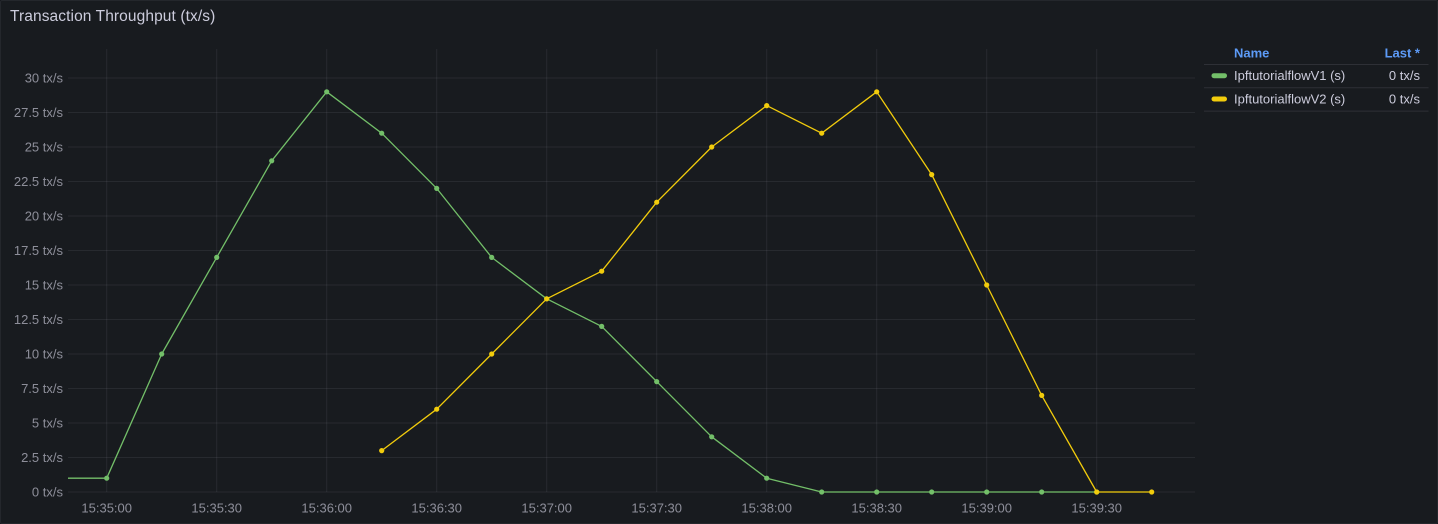  Describe the element at coordinates (106, 508) in the screenshot. I see `svg-text: 15:35:00` at that location.